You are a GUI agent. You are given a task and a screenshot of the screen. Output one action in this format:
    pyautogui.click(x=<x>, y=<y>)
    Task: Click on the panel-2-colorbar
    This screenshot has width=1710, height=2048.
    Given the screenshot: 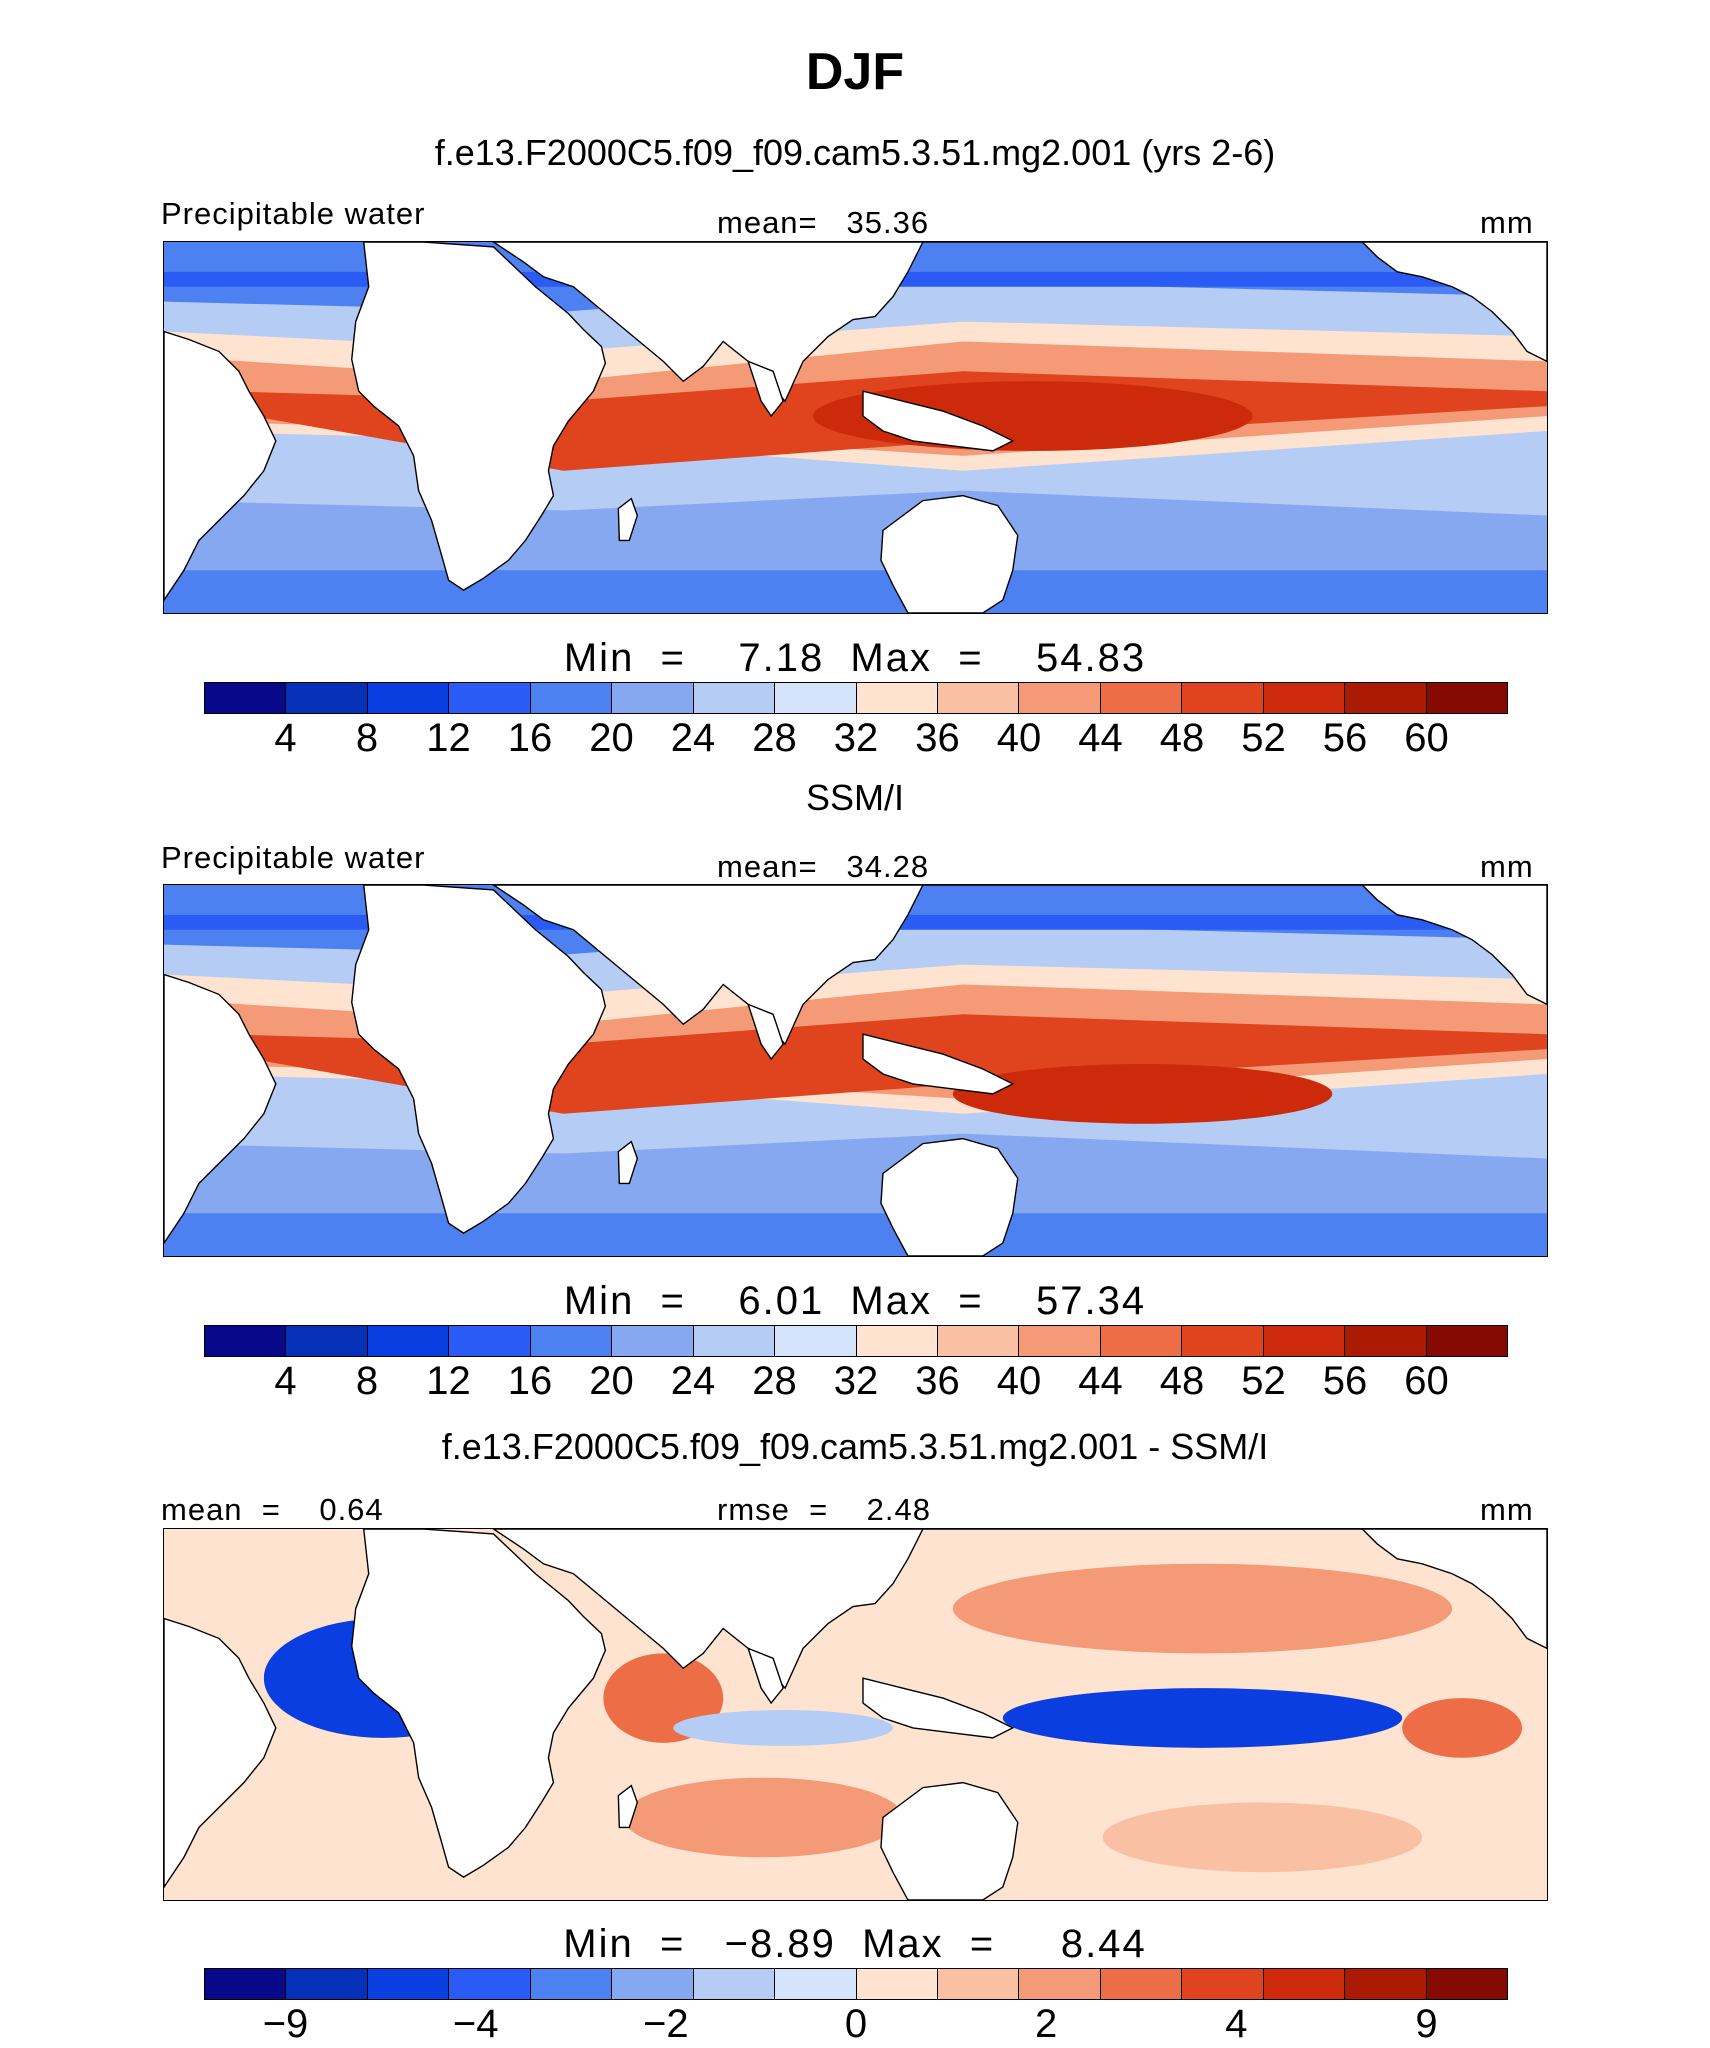 What is the action you would take?
    pyautogui.click(x=856, y=1341)
    